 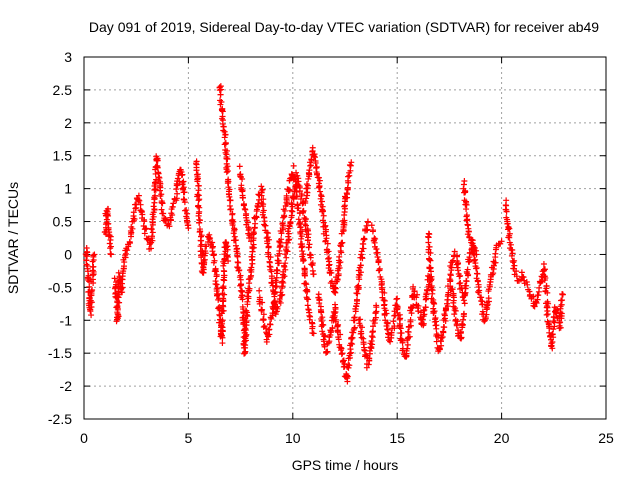 What do you see at coordinates (68, 189) in the screenshot?
I see `y-tick-label: 1` at bounding box center [68, 189].